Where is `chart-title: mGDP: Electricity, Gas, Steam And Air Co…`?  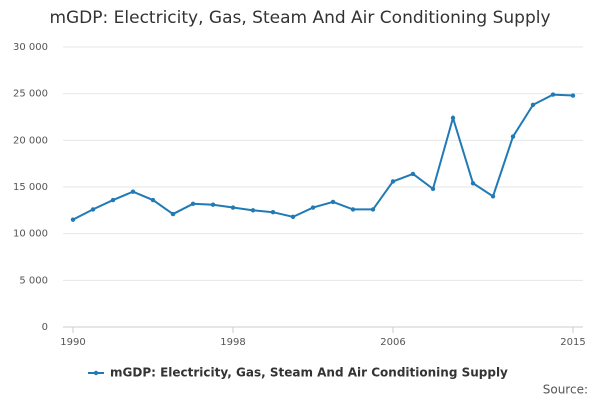
chart-title: mGDP: Electricity, Gas, Steam And Air Co… is located at coordinates (299, 18).